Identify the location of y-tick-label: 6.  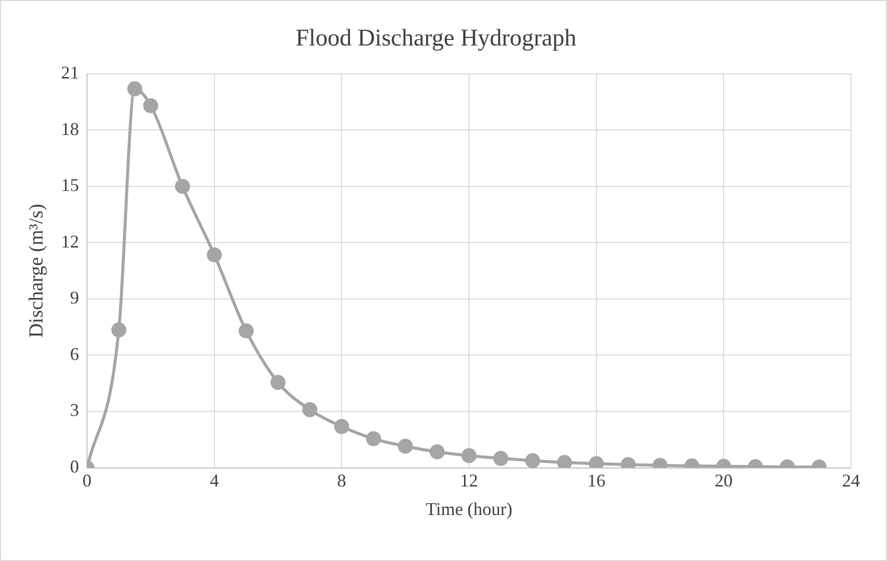
(74, 354).